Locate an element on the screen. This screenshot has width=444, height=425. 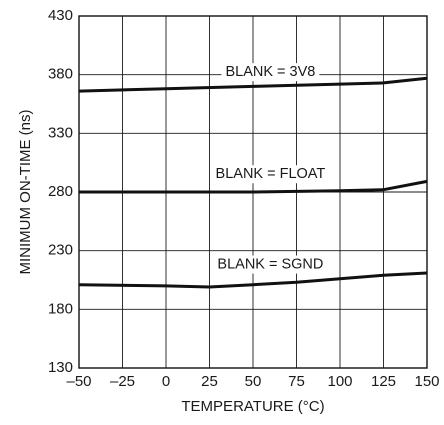
x-tick-label: 75 is located at coordinates (296, 381).